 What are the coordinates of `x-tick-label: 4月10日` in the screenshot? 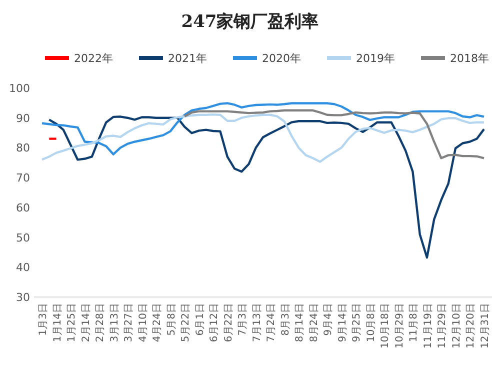 It's located at (143, 322).